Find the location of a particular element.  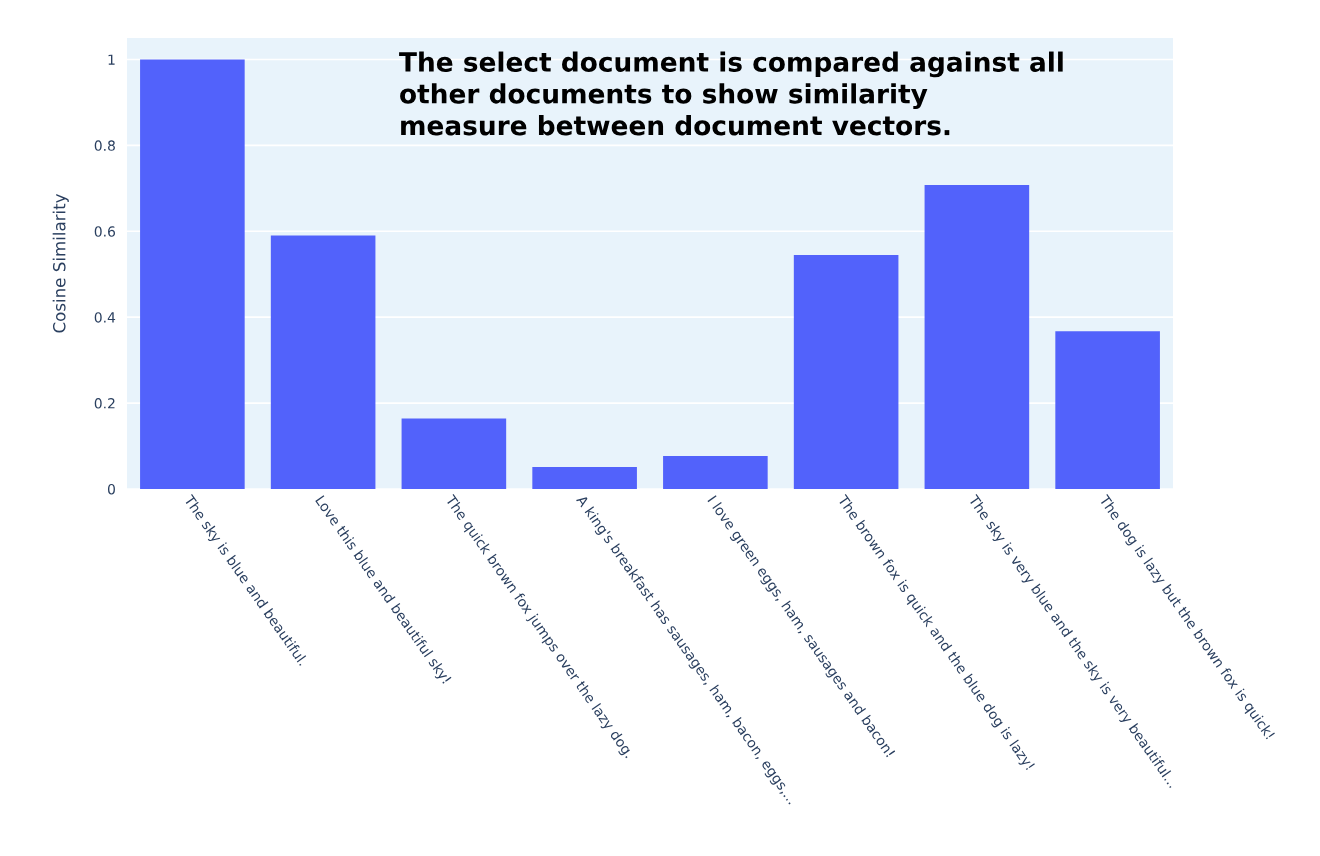

y-tick-label: 0.6 is located at coordinates (105, 231).